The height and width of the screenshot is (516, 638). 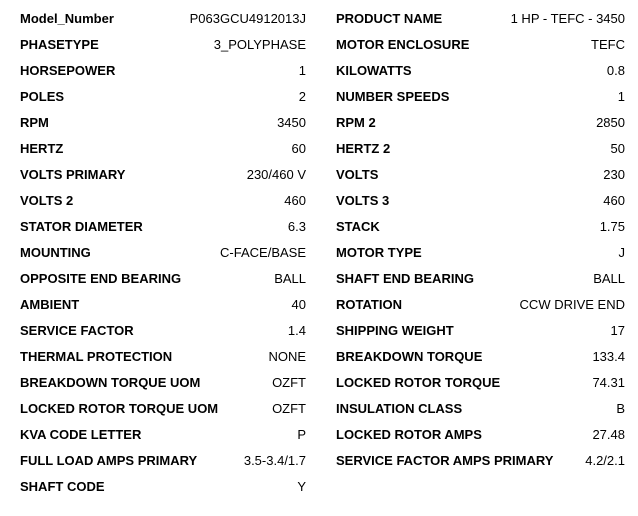 What do you see at coordinates (259, 44) in the screenshot?
I see `spec-value: 3_POLYPHASE` at bounding box center [259, 44].